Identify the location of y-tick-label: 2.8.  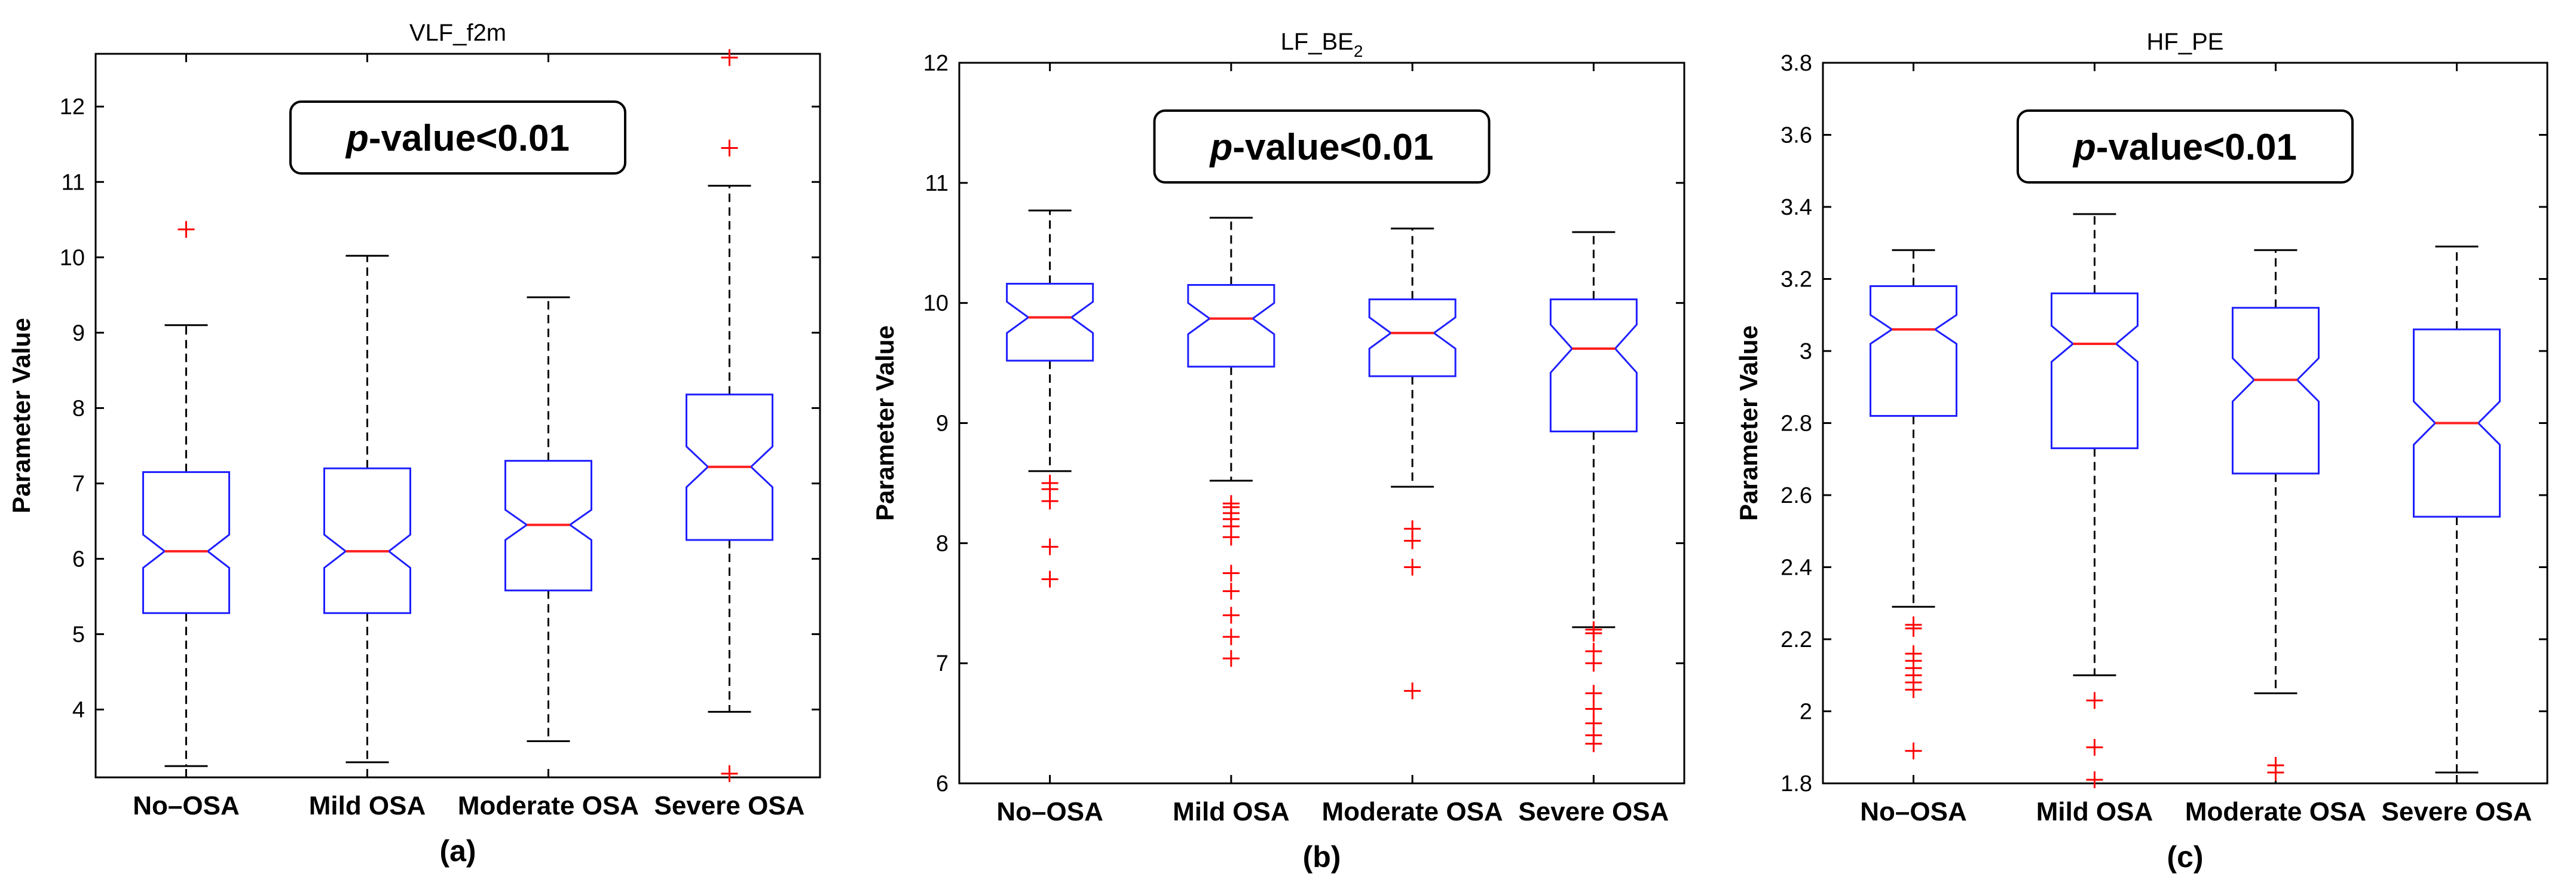
(1796, 424).